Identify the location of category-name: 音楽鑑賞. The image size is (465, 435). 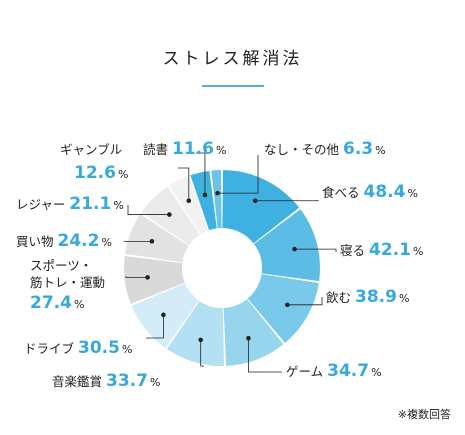
(79, 381).